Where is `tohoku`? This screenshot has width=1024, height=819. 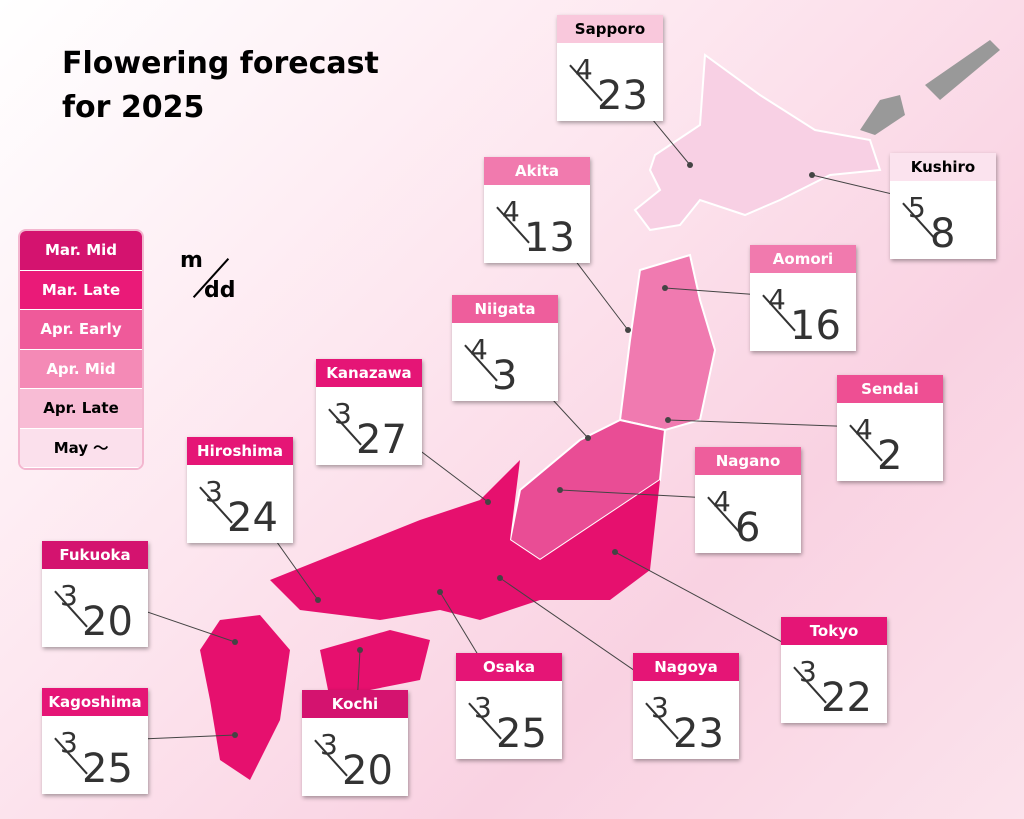
tohoku is located at coordinates (667, 342).